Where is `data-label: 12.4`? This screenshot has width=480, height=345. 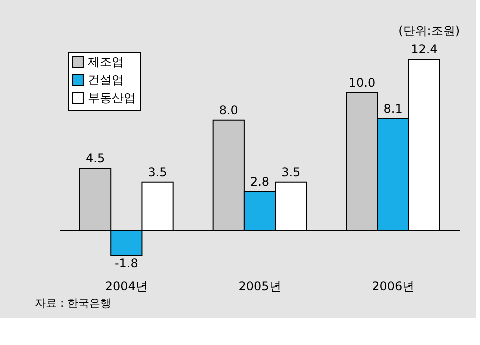
data-label: 12.4 is located at coordinates (424, 49).